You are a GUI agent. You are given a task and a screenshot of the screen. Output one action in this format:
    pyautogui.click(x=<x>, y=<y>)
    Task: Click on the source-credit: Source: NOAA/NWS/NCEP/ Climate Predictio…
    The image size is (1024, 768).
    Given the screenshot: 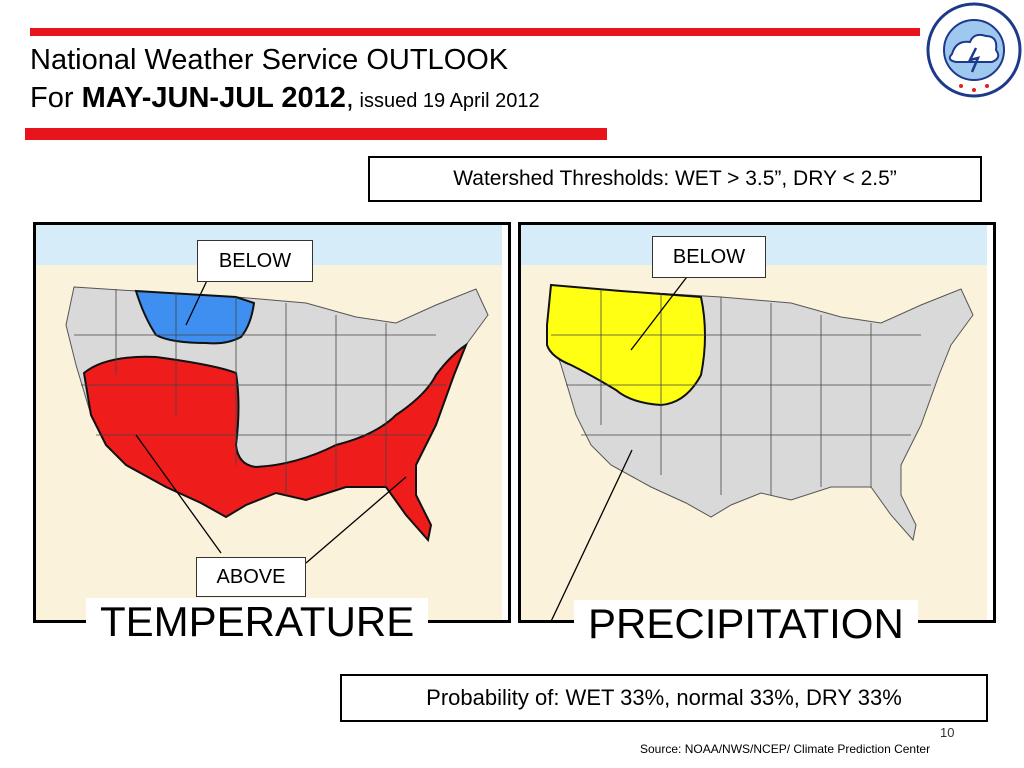 What is the action you would take?
    pyautogui.click(x=785, y=749)
    